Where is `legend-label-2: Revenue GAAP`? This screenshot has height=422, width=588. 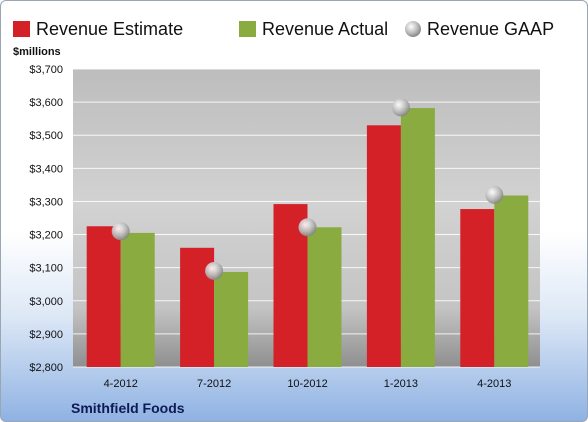 legend-label-2: Revenue GAAP is located at coordinates (490, 29).